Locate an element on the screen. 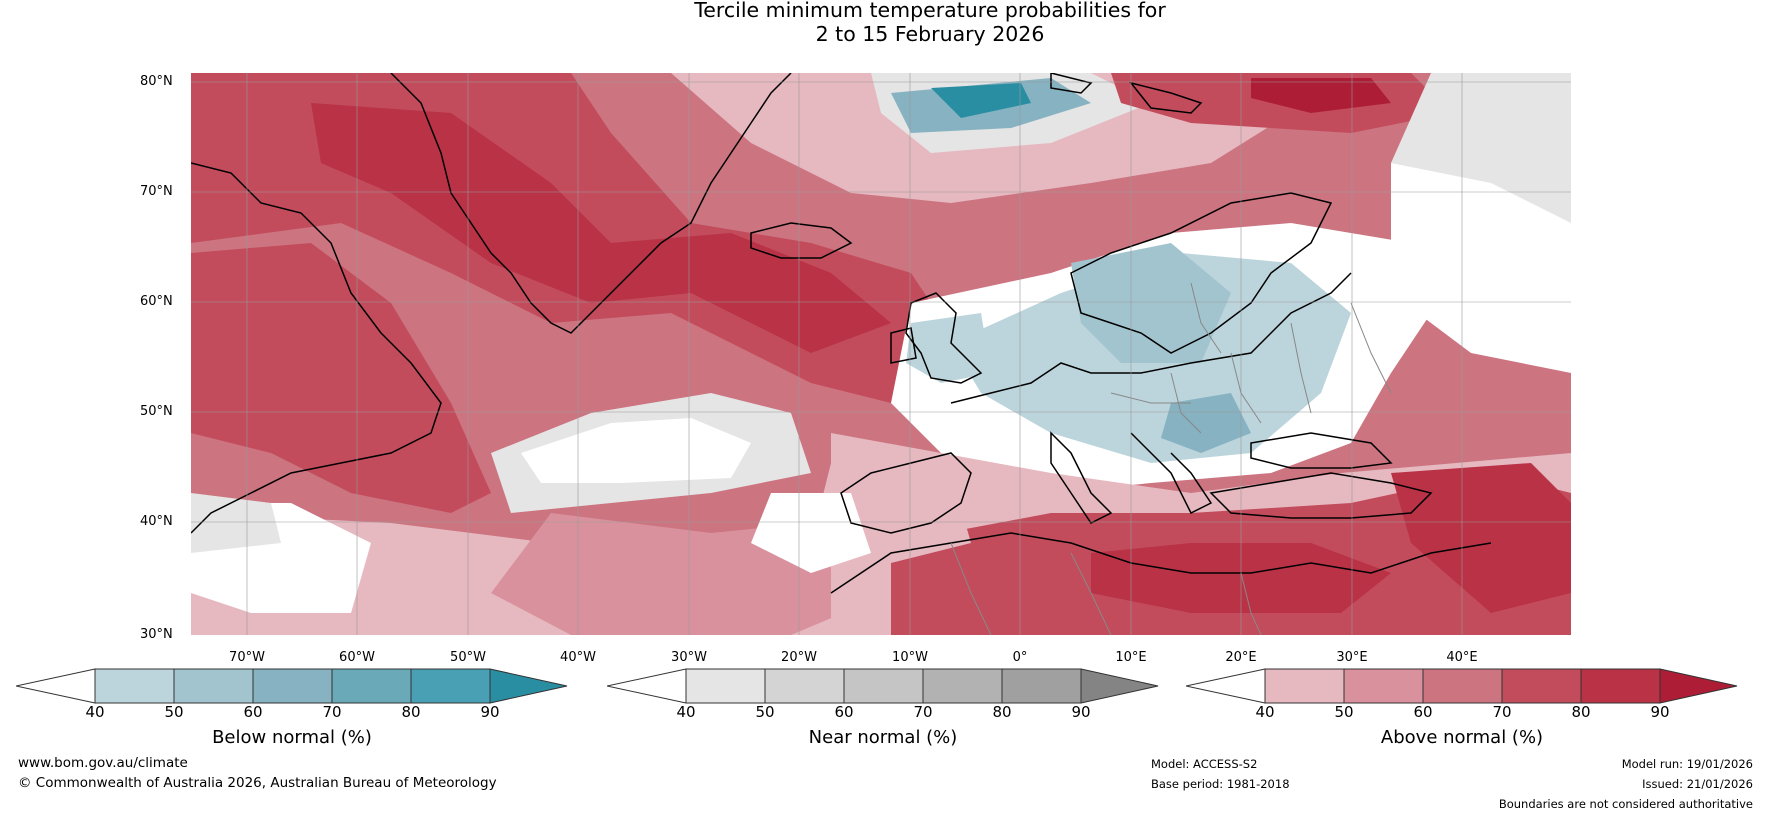 The image size is (1770, 816). footer-model: Model: ACCESS-S2 is located at coordinates (1204, 764).